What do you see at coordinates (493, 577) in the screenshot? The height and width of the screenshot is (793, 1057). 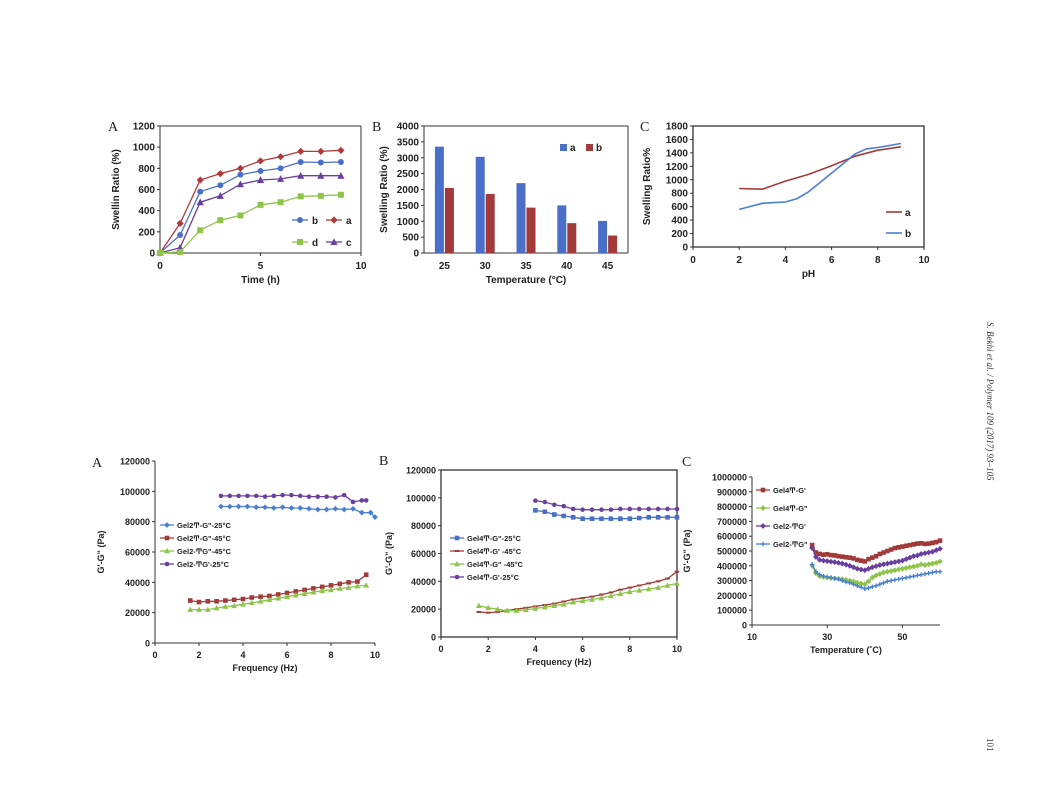 I see `legend-label: Gel4Ͳ-G'-25°C` at bounding box center [493, 577].